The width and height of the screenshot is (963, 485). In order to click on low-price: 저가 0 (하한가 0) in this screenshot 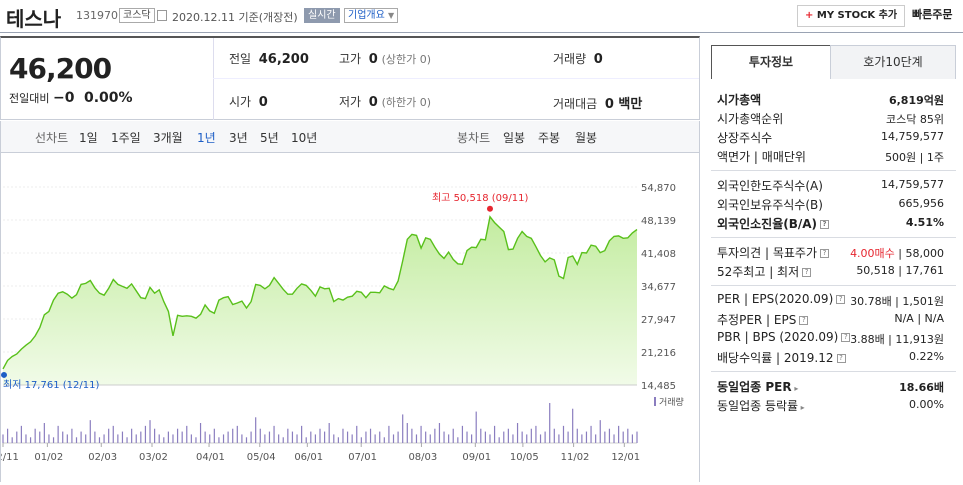, I will do `click(385, 102)`.